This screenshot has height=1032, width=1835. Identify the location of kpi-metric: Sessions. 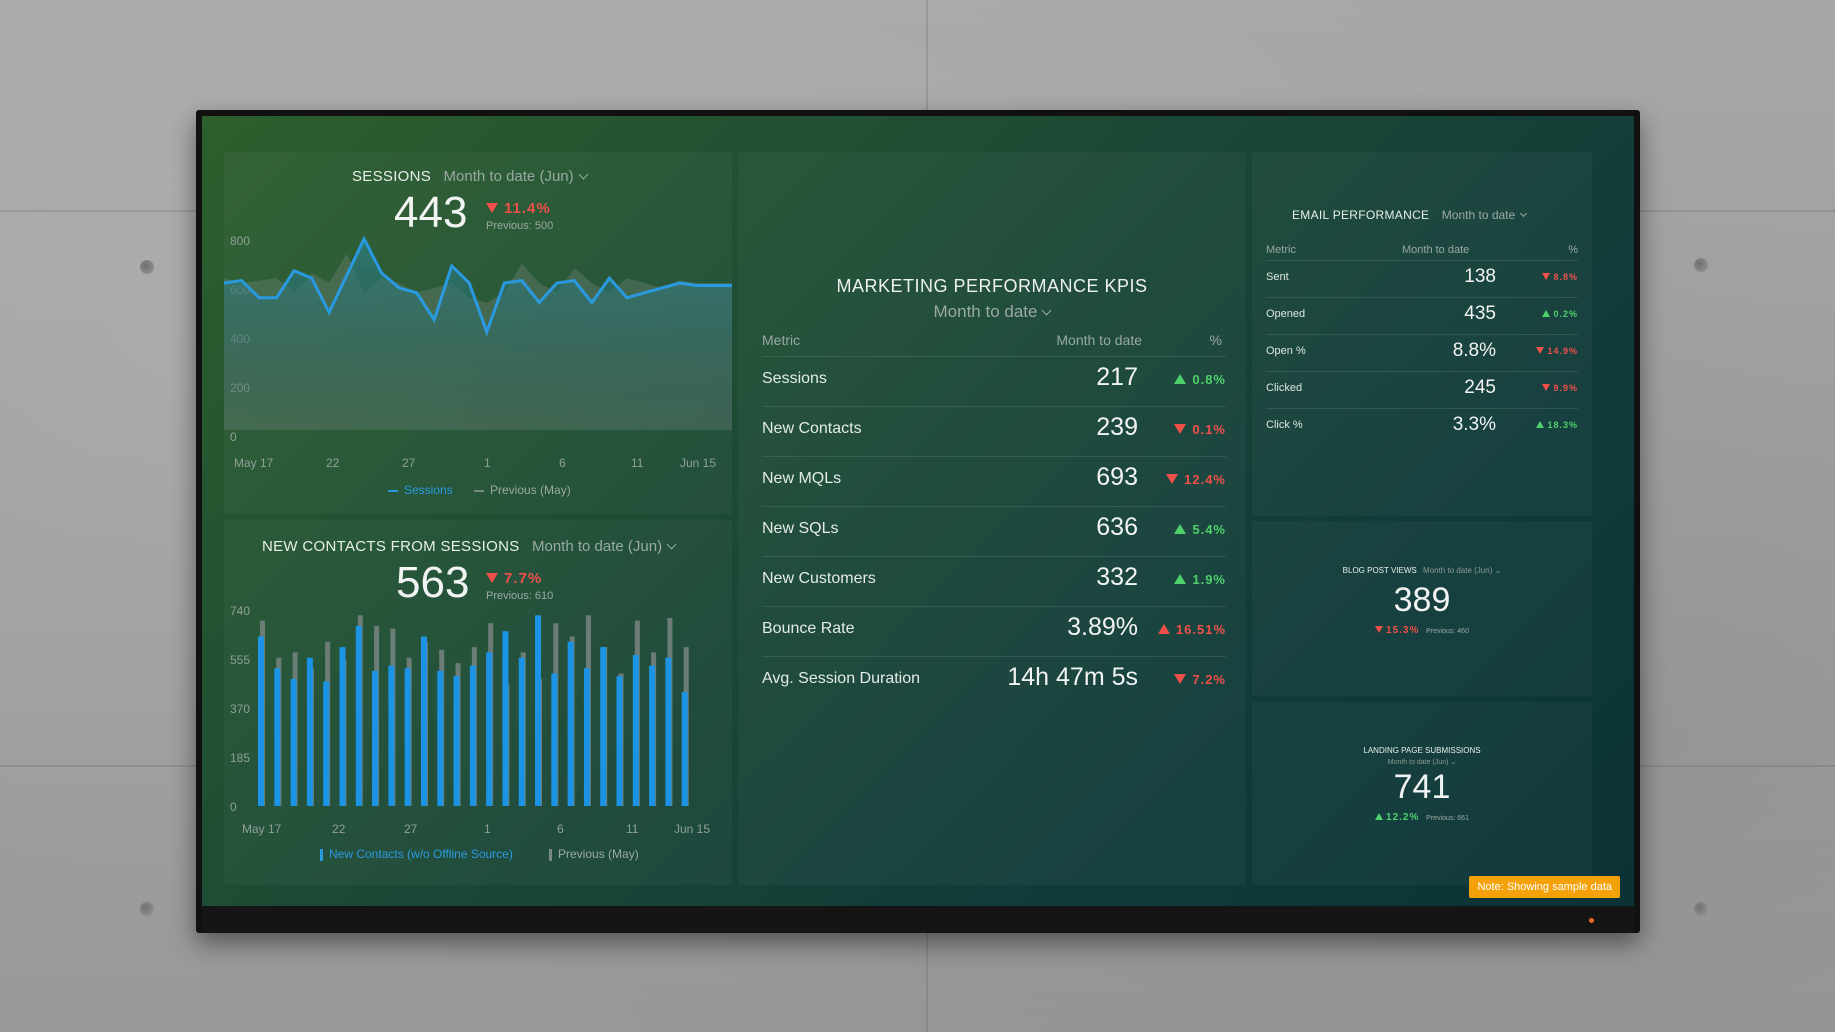
(794, 378).